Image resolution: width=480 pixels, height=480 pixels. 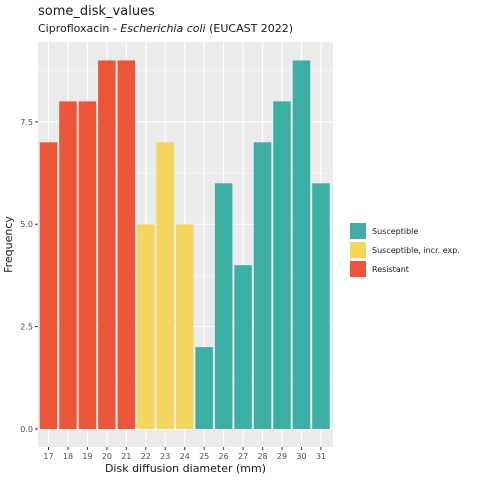 I want to click on x-tick-label: 29, so click(x=282, y=456).